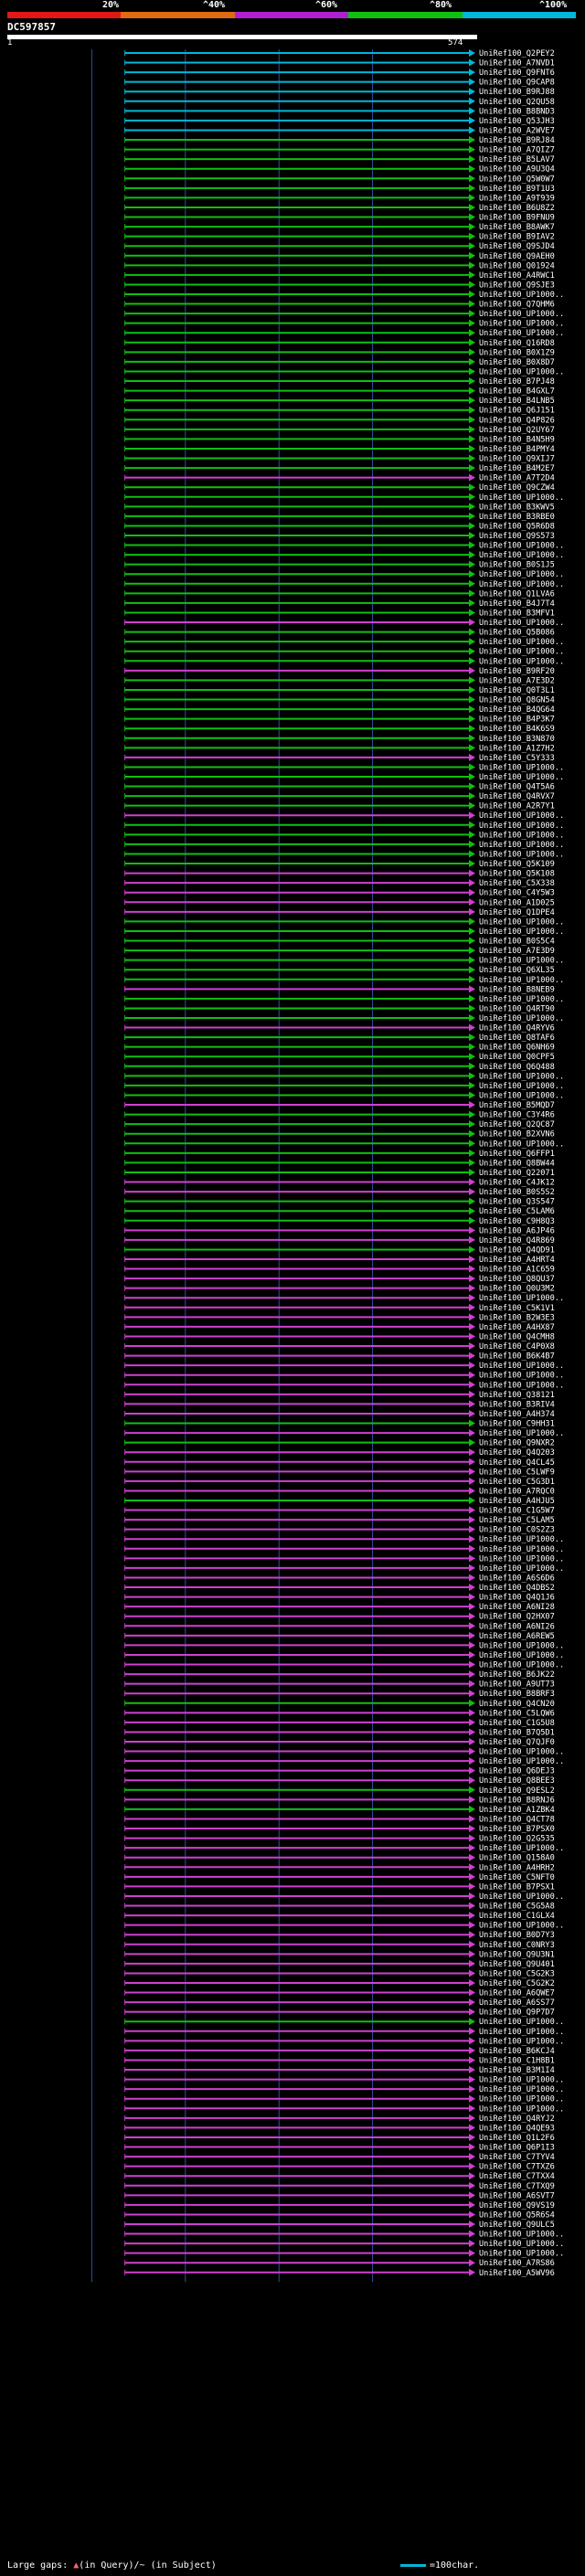 The image size is (585, 2576). Describe the element at coordinates (517, 53) in the screenshot. I see `hit-label: UniRef100_Q2PEY2` at that location.